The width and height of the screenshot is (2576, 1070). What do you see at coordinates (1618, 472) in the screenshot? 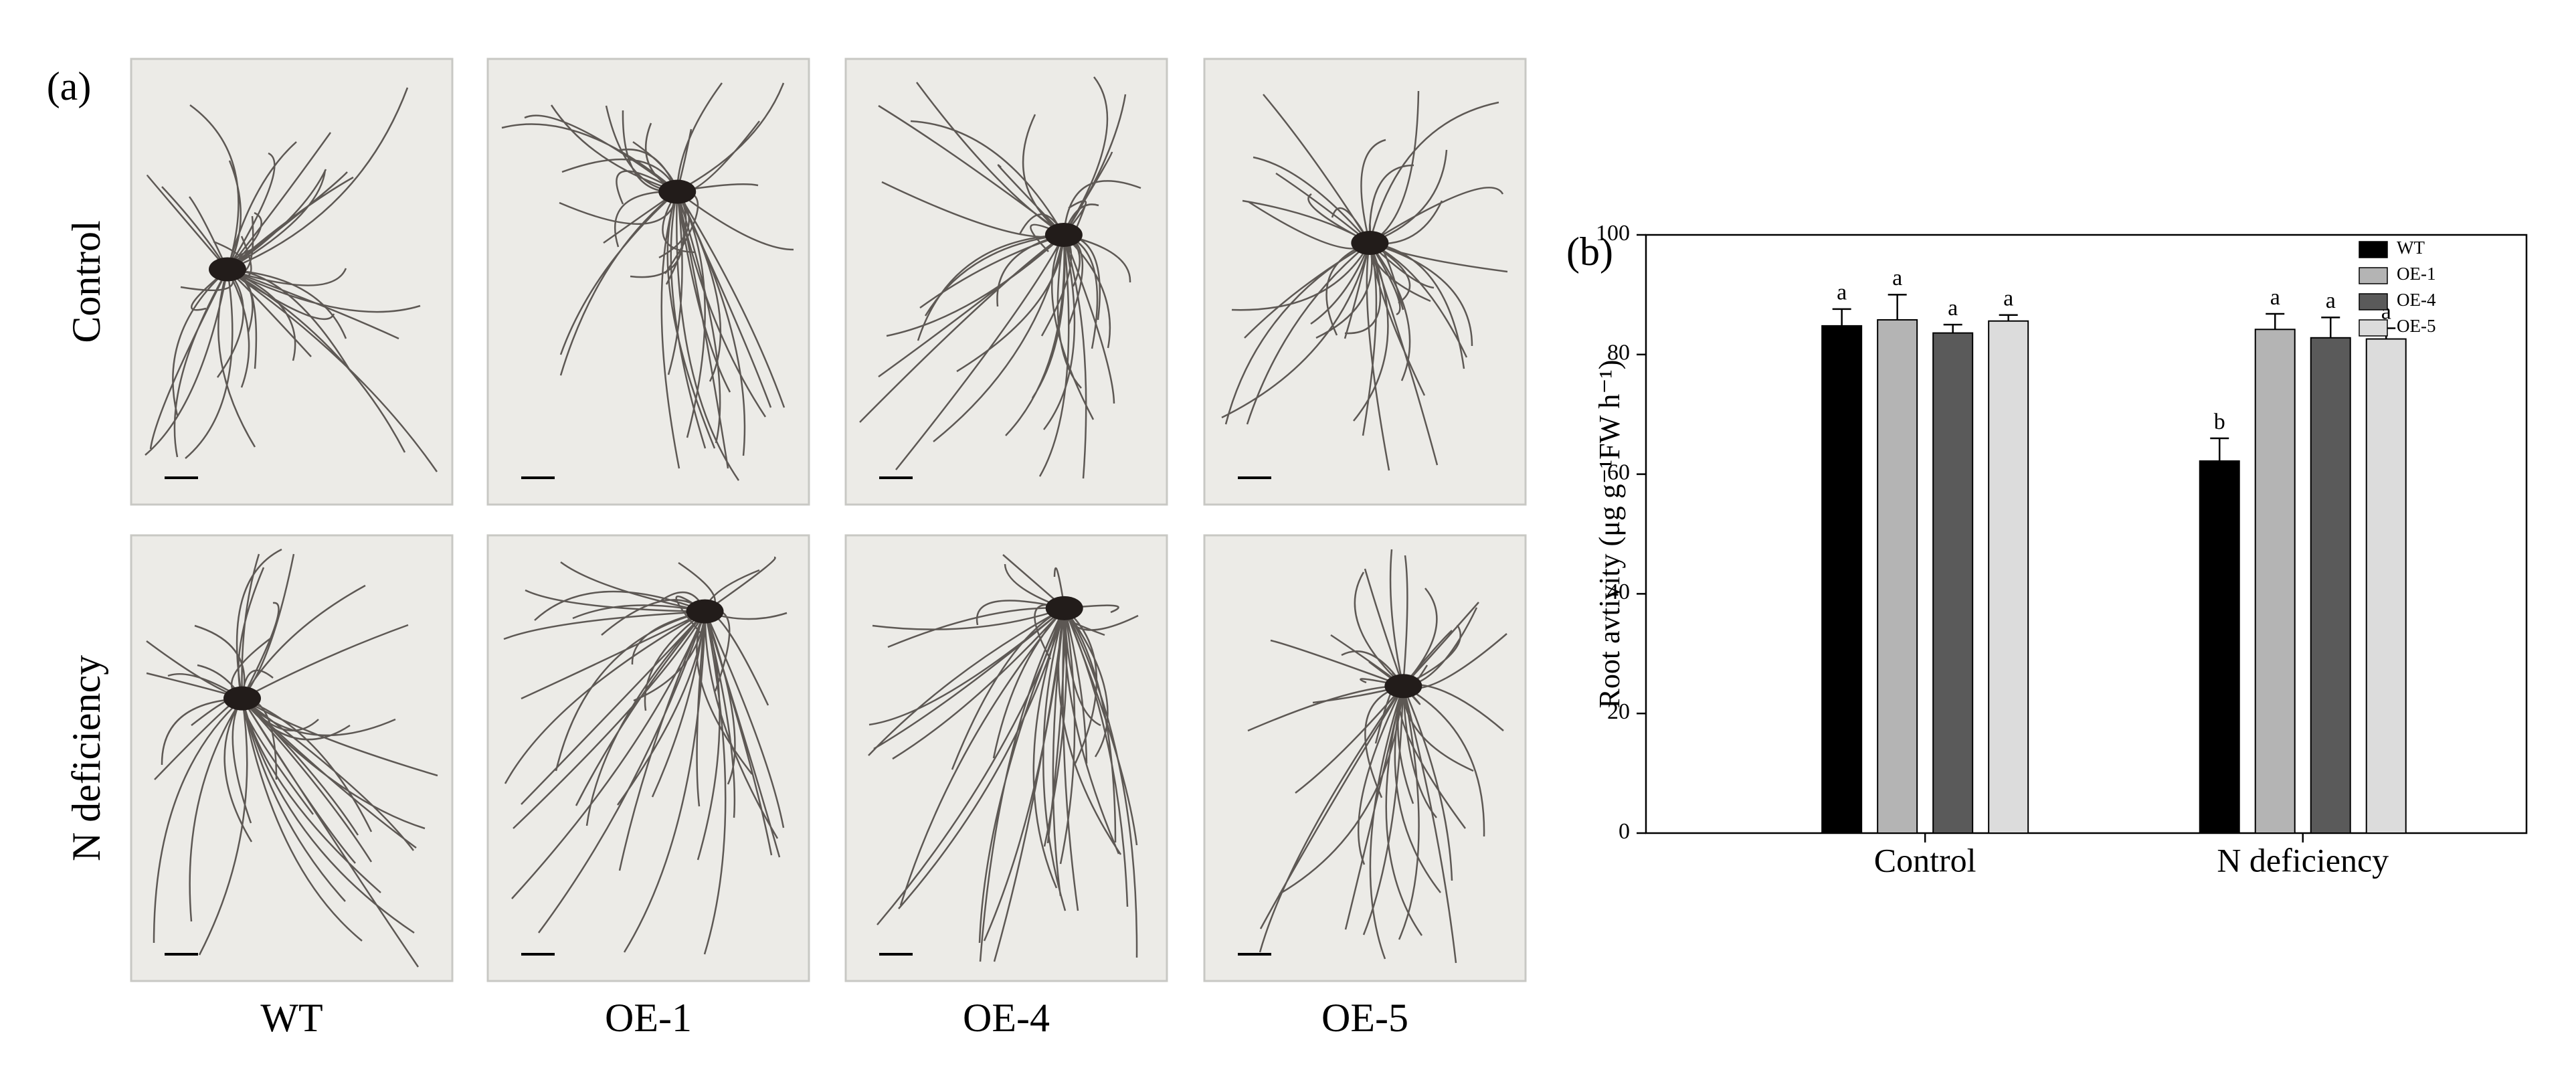
I see `y-tick-label: 60` at bounding box center [1618, 472].